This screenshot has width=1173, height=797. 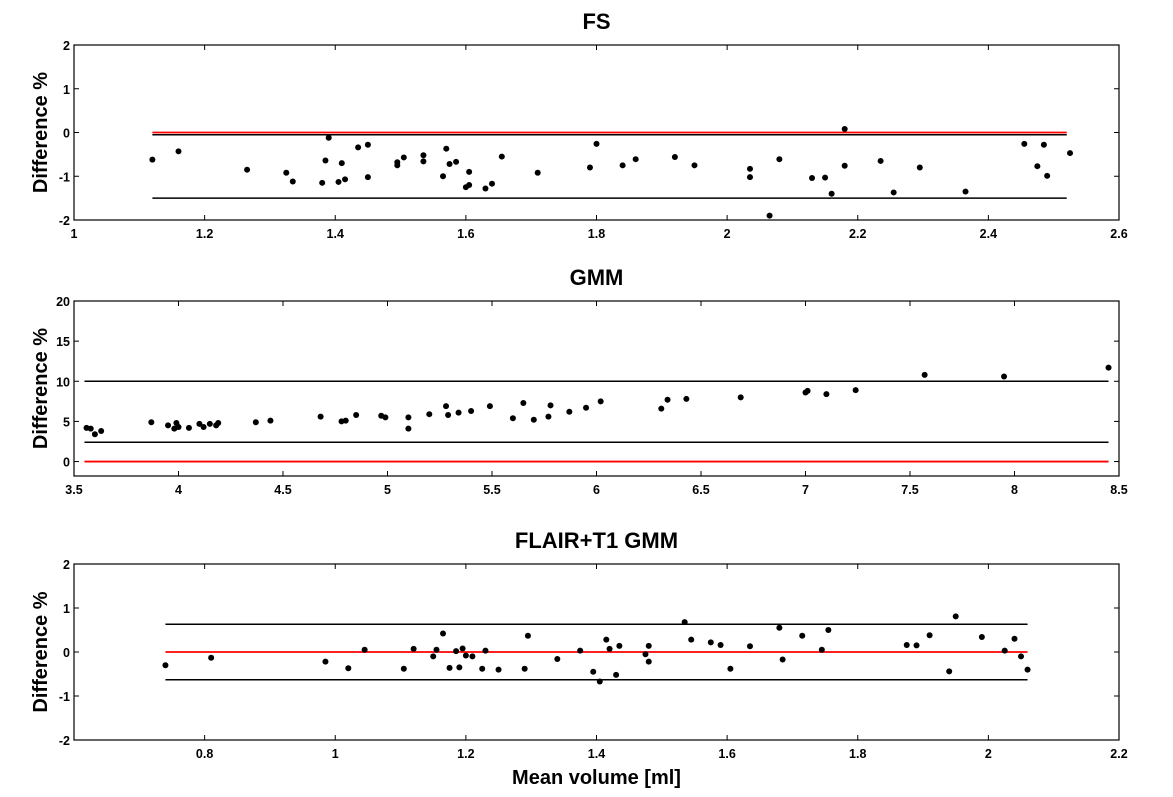 I want to click on chart-title: FS, so click(x=596, y=21).